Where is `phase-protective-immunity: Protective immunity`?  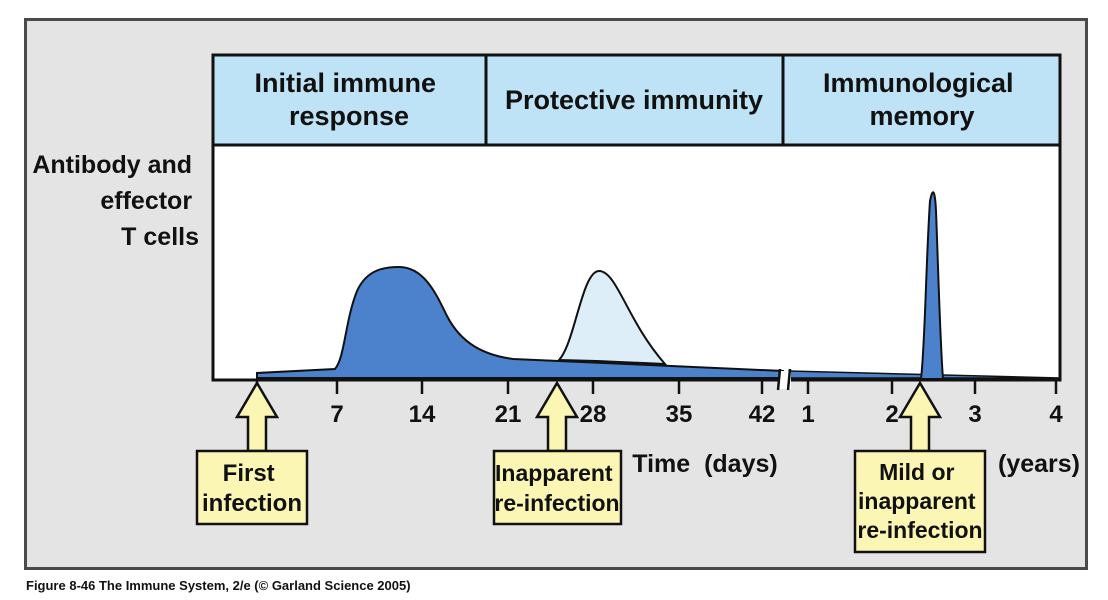
phase-protective-immunity: Protective immunity is located at coordinates (634, 100).